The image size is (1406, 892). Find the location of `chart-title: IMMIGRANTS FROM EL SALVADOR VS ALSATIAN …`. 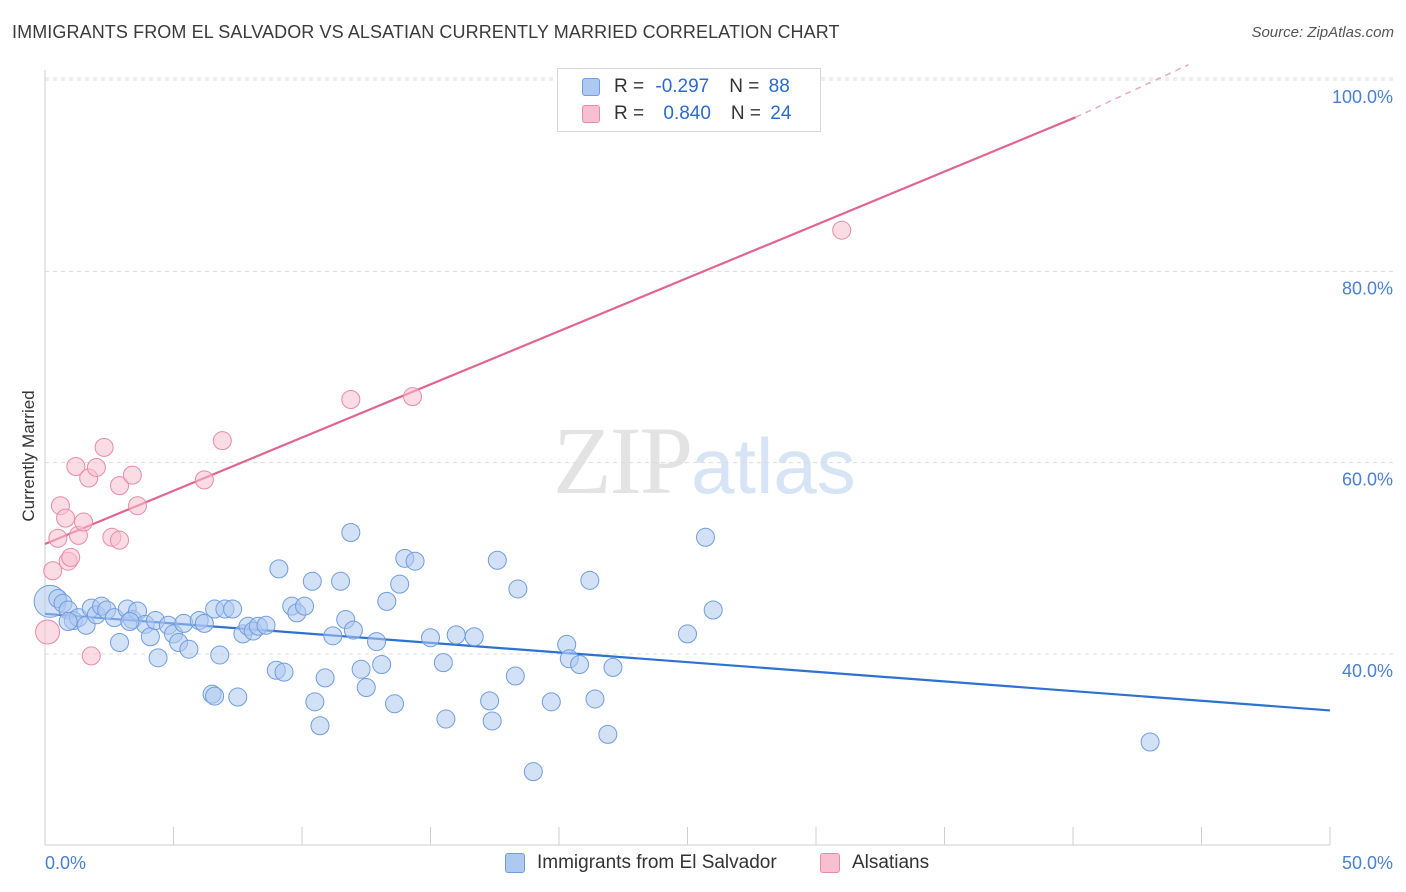

chart-title: IMMIGRANTS FROM EL SALVADOR VS ALSATIAN … is located at coordinates (426, 32).